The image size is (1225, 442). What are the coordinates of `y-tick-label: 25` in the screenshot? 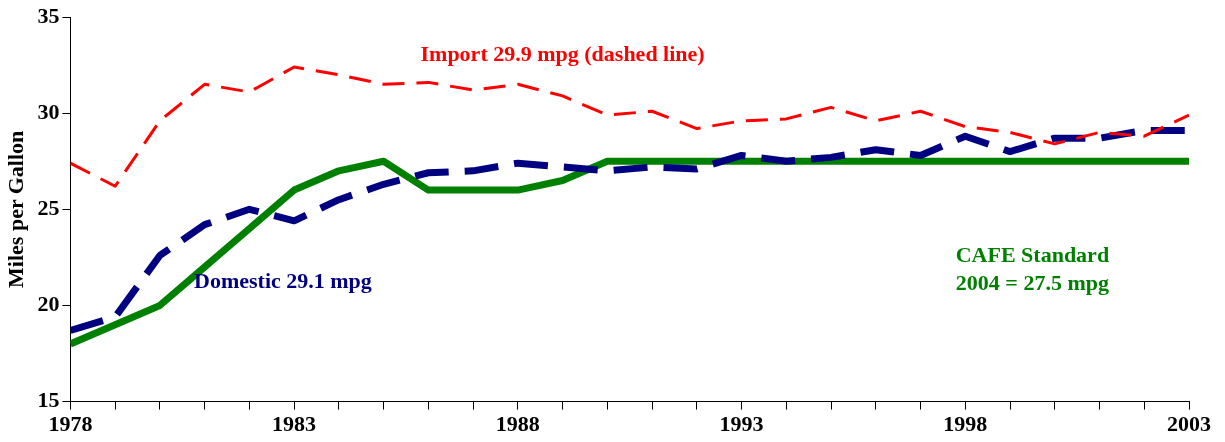 It's located at (48, 207).